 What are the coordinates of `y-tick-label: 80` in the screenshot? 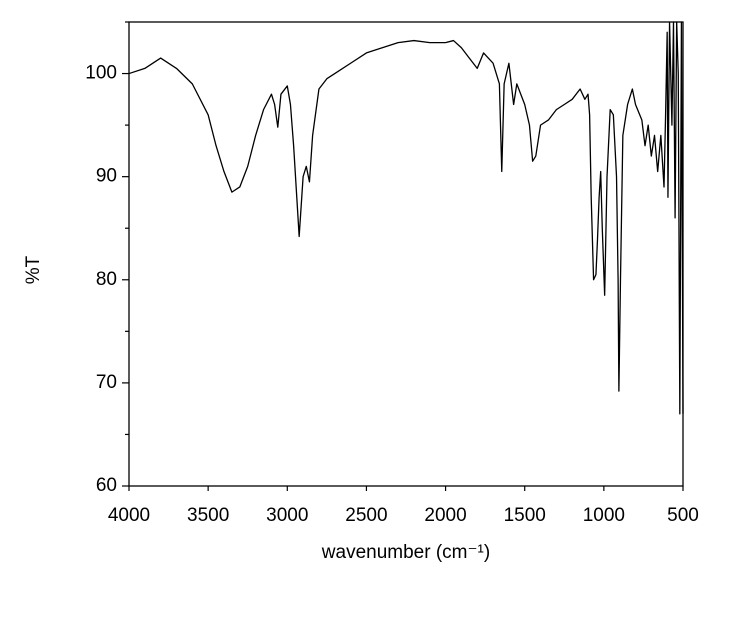 It's located at (106, 279).